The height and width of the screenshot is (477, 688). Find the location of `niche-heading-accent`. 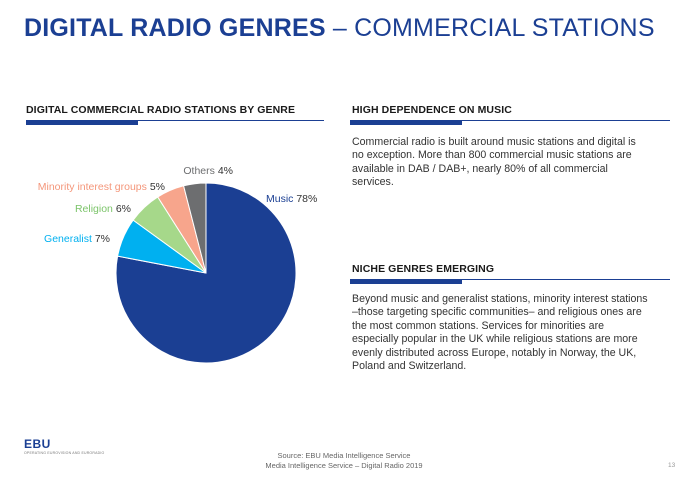

niche-heading-accent is located at coordinates (406, 281).